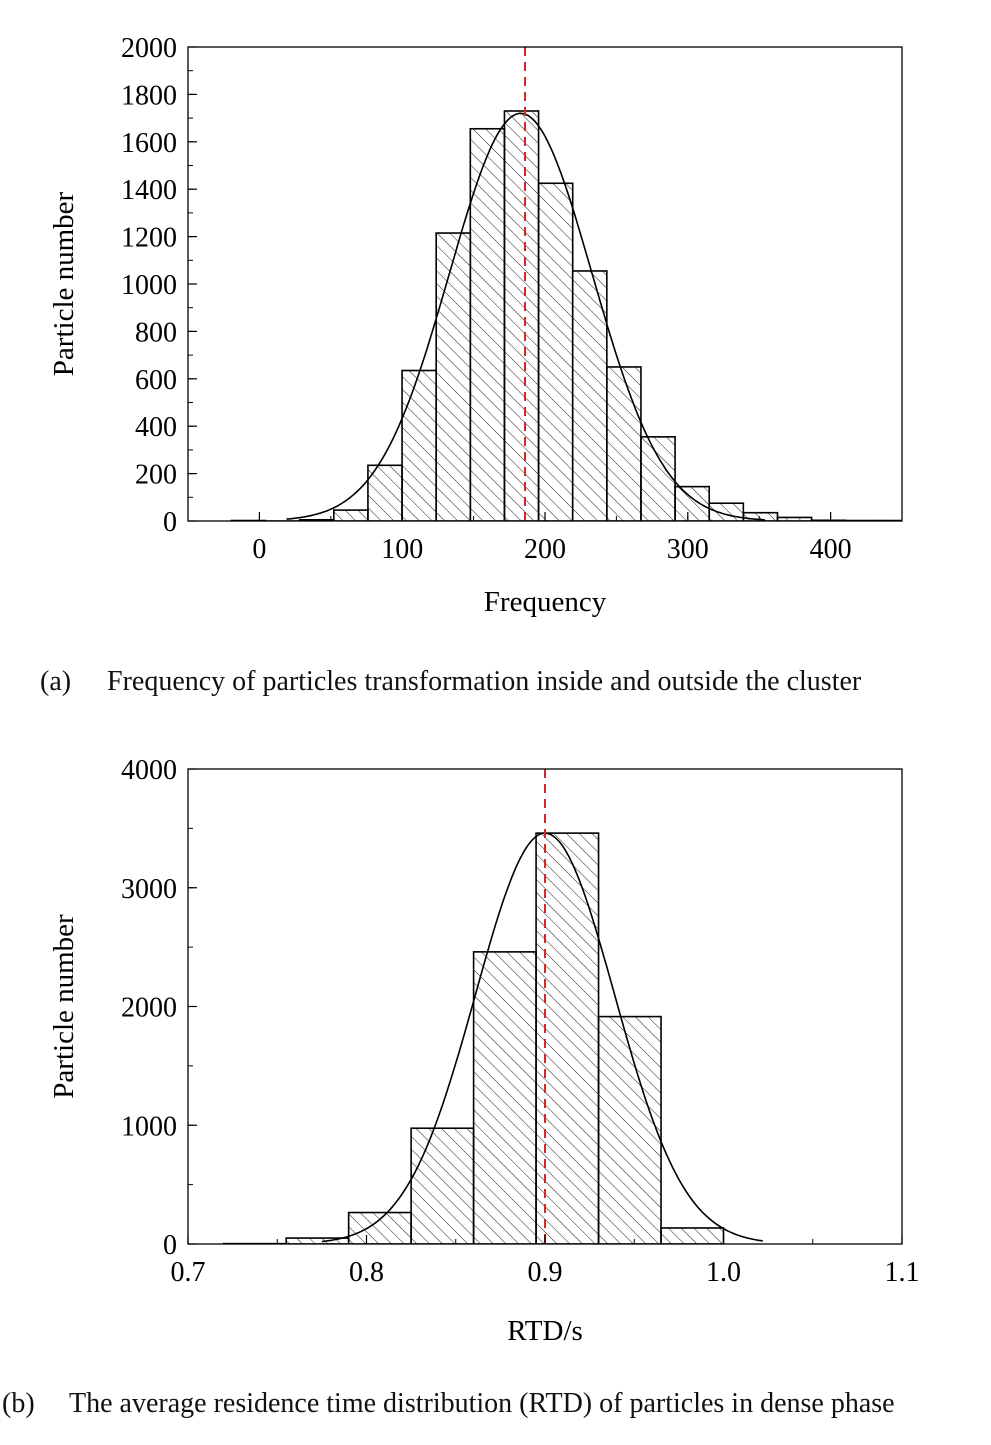 The image size is (991, 1445). Describe the element at coordinates (149, 770) in the screenshot. I see `y-tick-label: 4000` at that location.